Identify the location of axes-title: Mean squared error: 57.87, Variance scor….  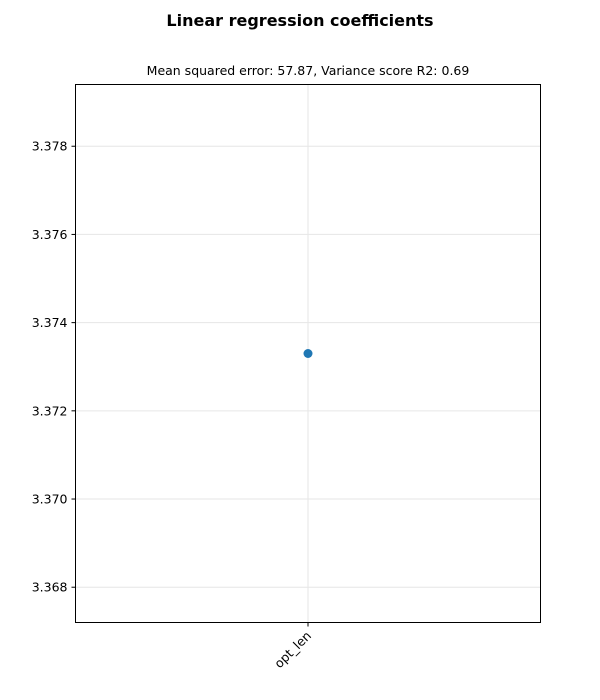
(308, 70).